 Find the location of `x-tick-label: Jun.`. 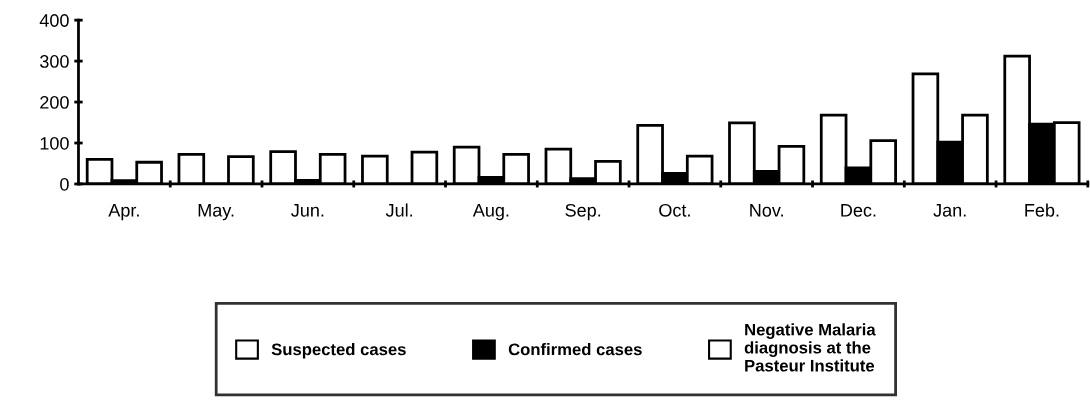

x-tick-label: Jun. is located at coordinates (307, 210).